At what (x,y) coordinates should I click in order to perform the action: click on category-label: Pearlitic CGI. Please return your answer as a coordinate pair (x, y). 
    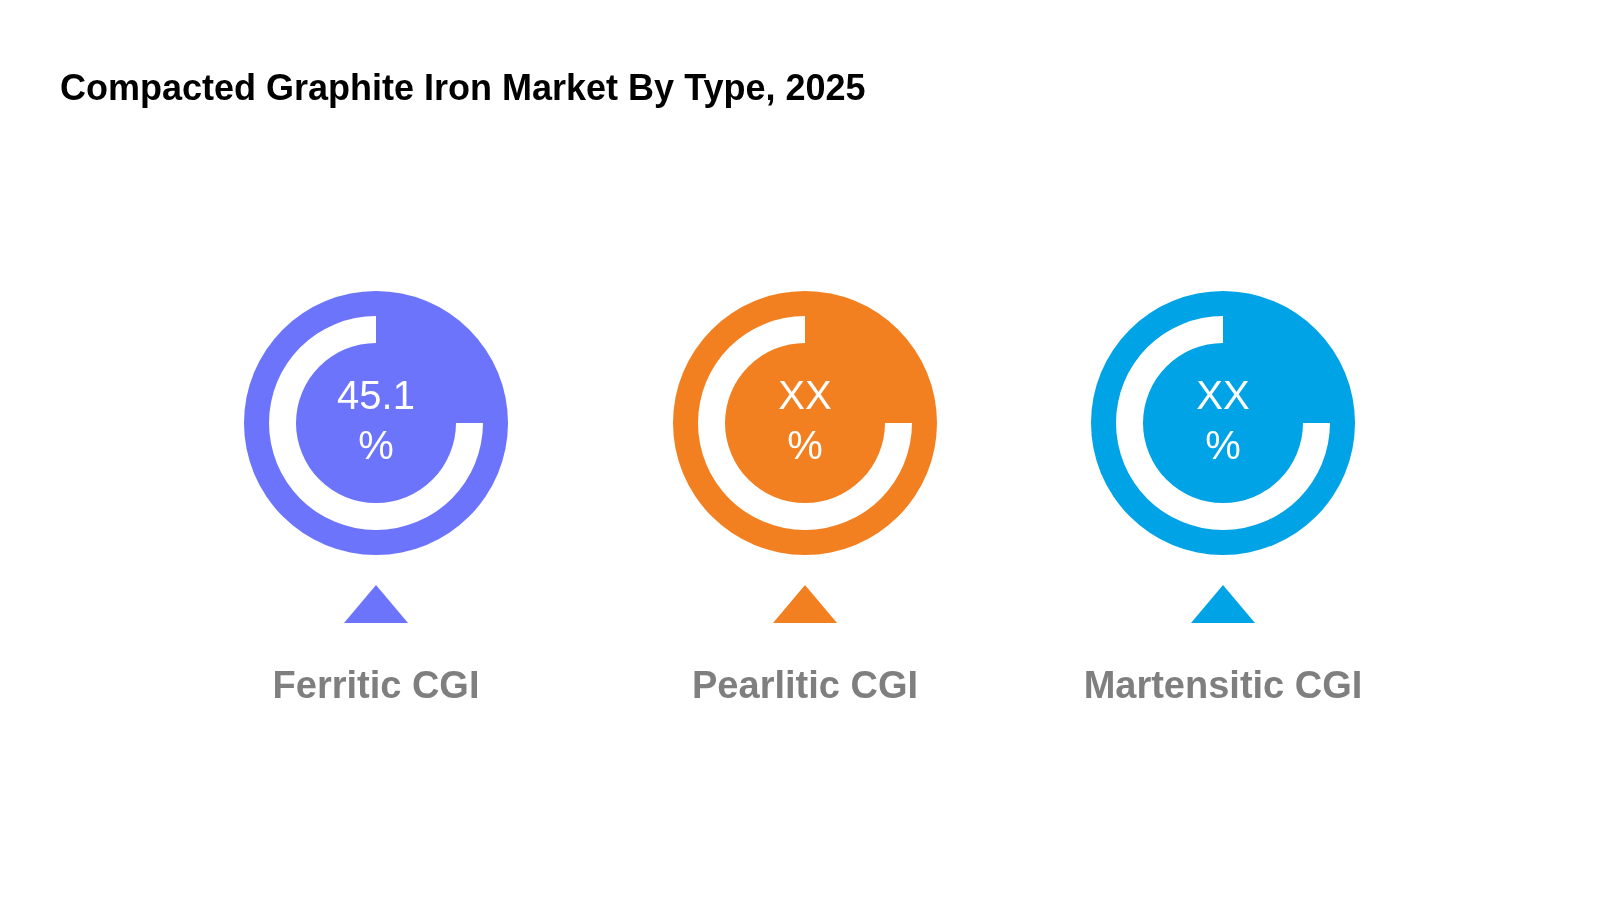
    Looking at the image, I should click on (805, 685).